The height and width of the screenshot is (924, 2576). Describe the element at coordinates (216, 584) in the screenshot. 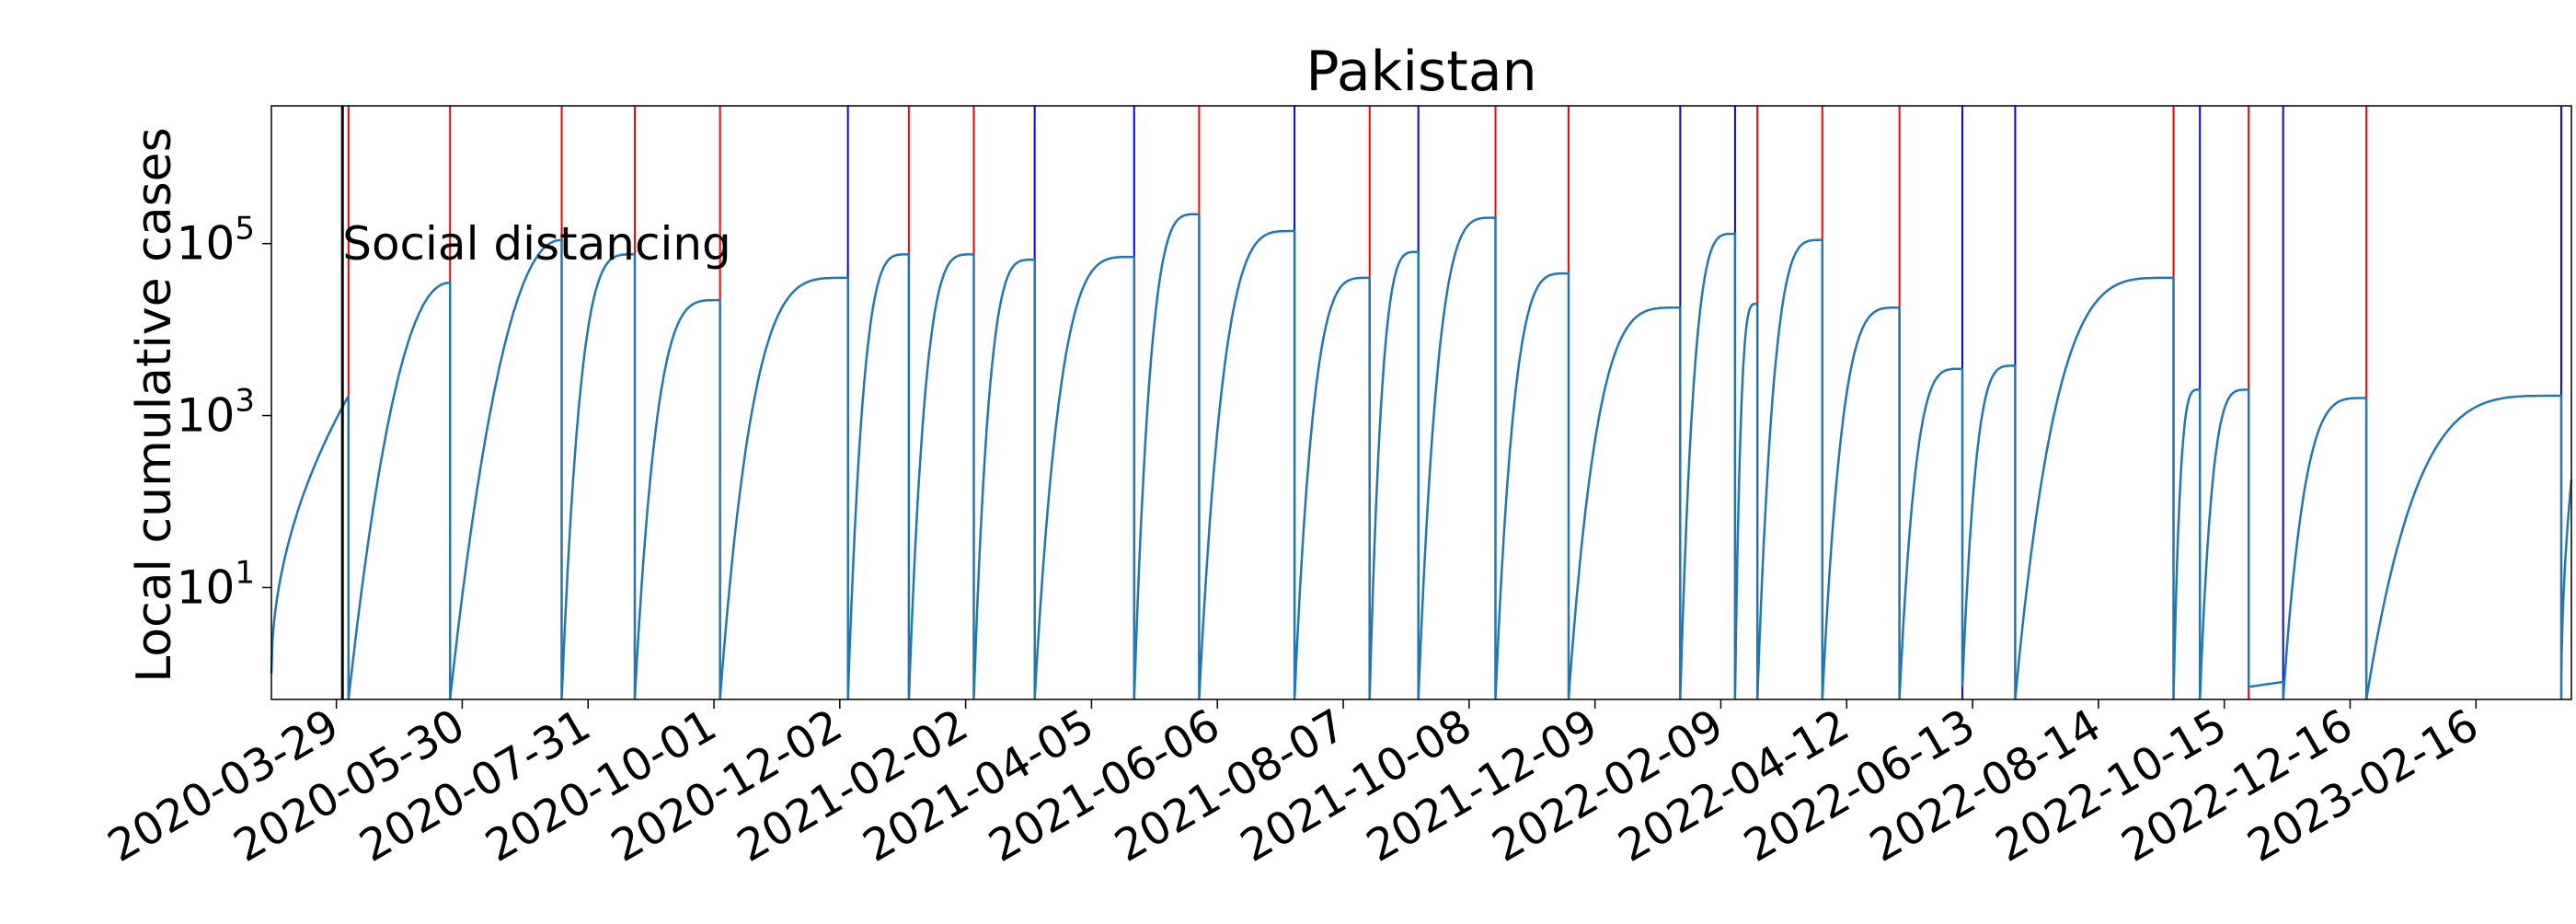

I see `y-tick-label-0: 10¹` at that location.